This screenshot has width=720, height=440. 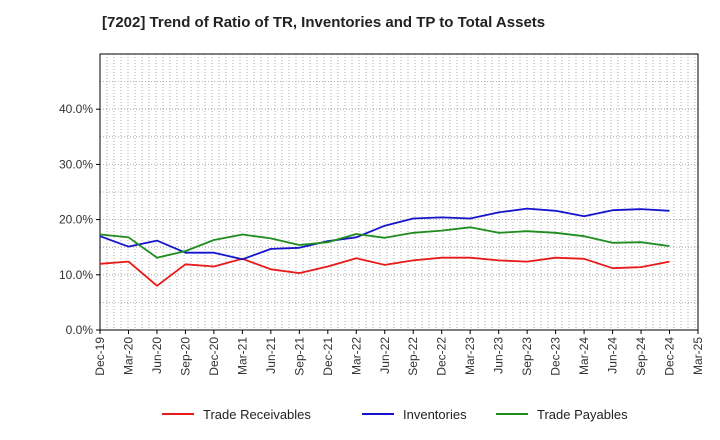 What do you see at coordinates (76, 109) in the screenshot?
I see `y-tick-label: 40.0%` at bounding box center [76, 109].